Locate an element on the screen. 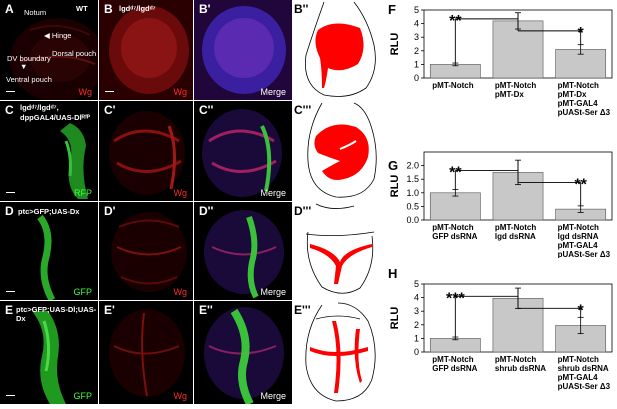 This screenshot has height=409, width=617. panel-a-tag: WT is located at coordinates (82, 8).